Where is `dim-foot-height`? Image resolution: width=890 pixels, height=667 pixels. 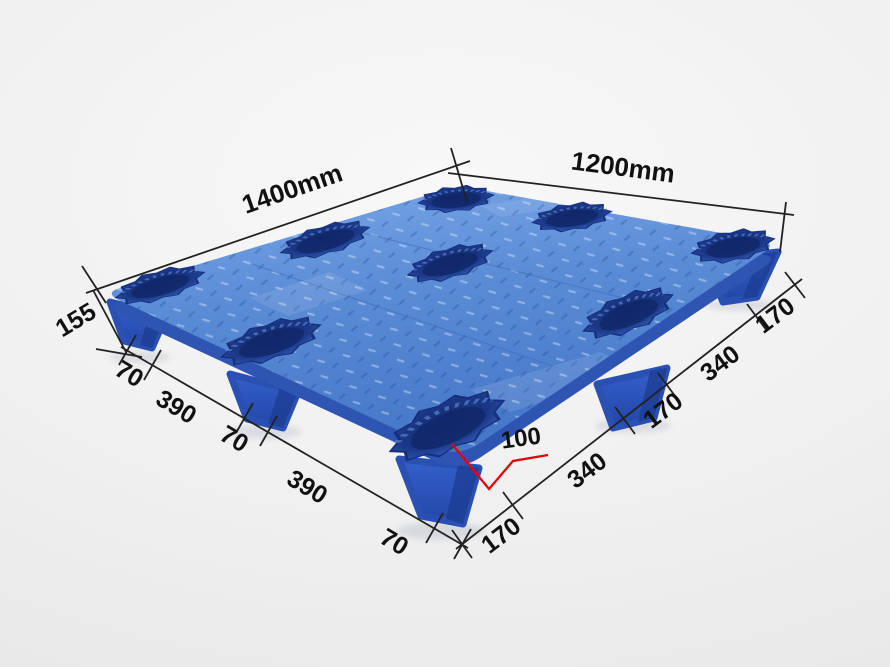
dim-foot-height is located at coordinates (500, 467).